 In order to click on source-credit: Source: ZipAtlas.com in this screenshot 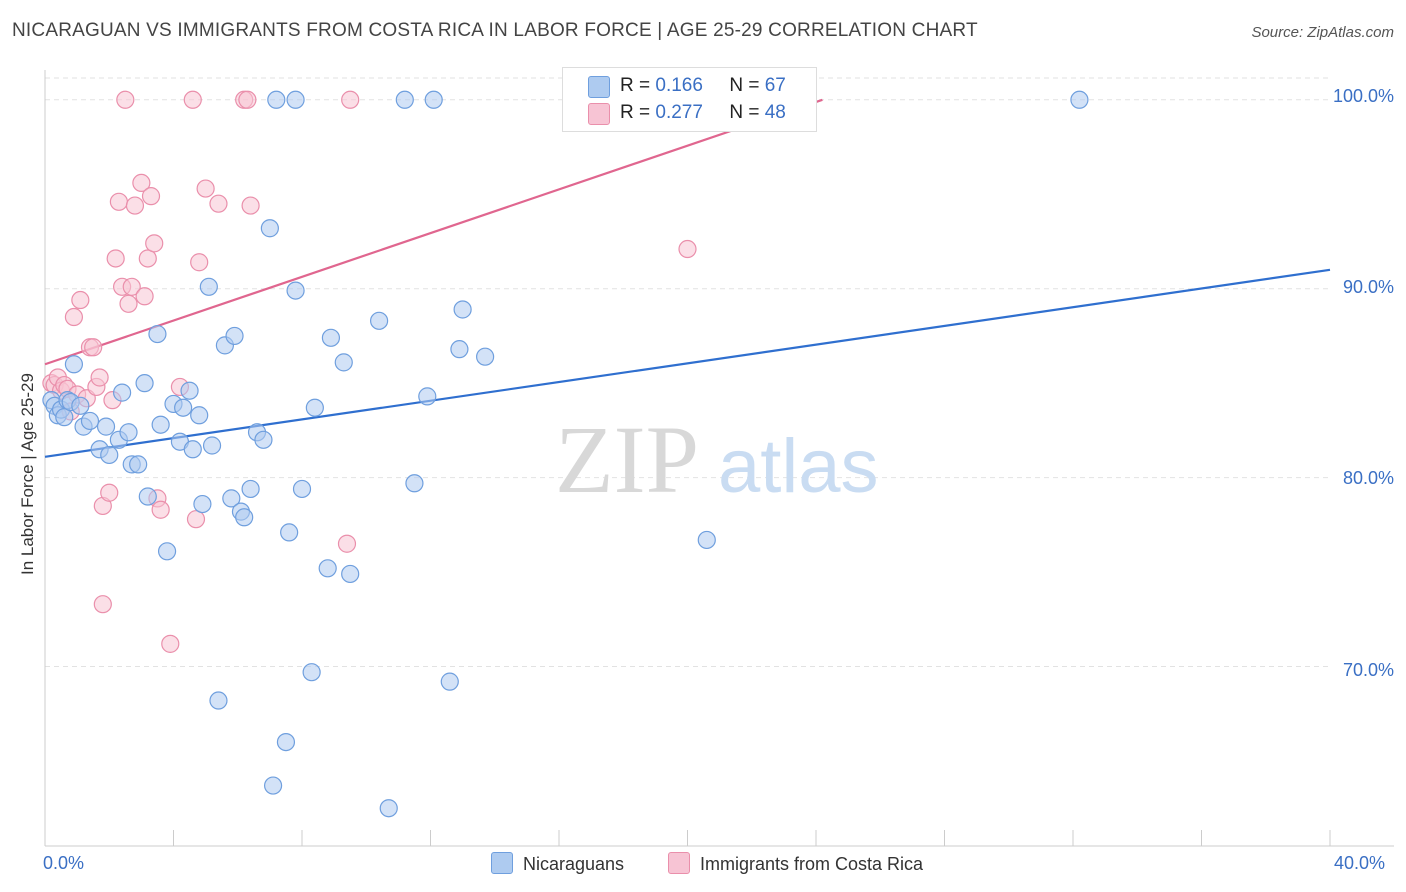, I will do `click(1322, 32)`.